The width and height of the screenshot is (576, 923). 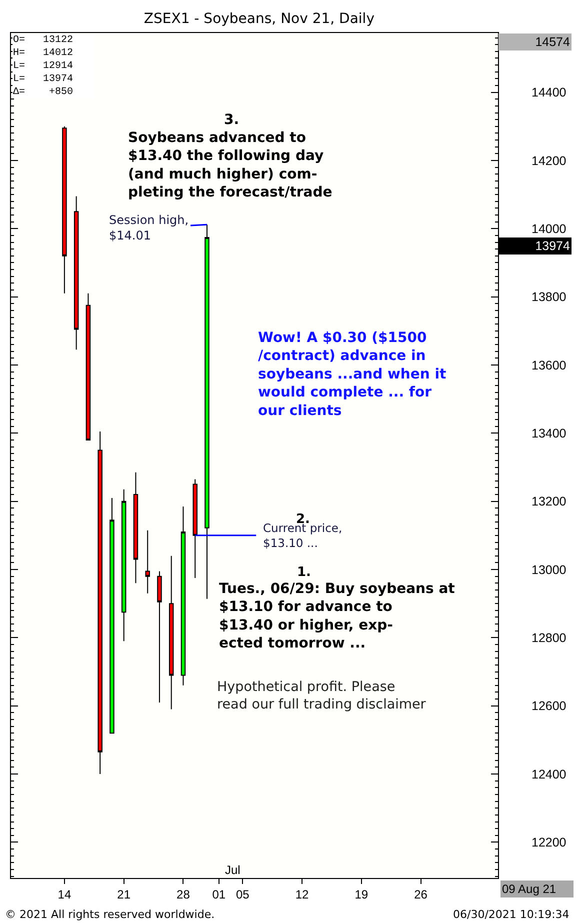 What do you see at coordinates (529, 889) in the screenshot?
I see `text: 09 Aug 21` at bounding box center [529, 889].